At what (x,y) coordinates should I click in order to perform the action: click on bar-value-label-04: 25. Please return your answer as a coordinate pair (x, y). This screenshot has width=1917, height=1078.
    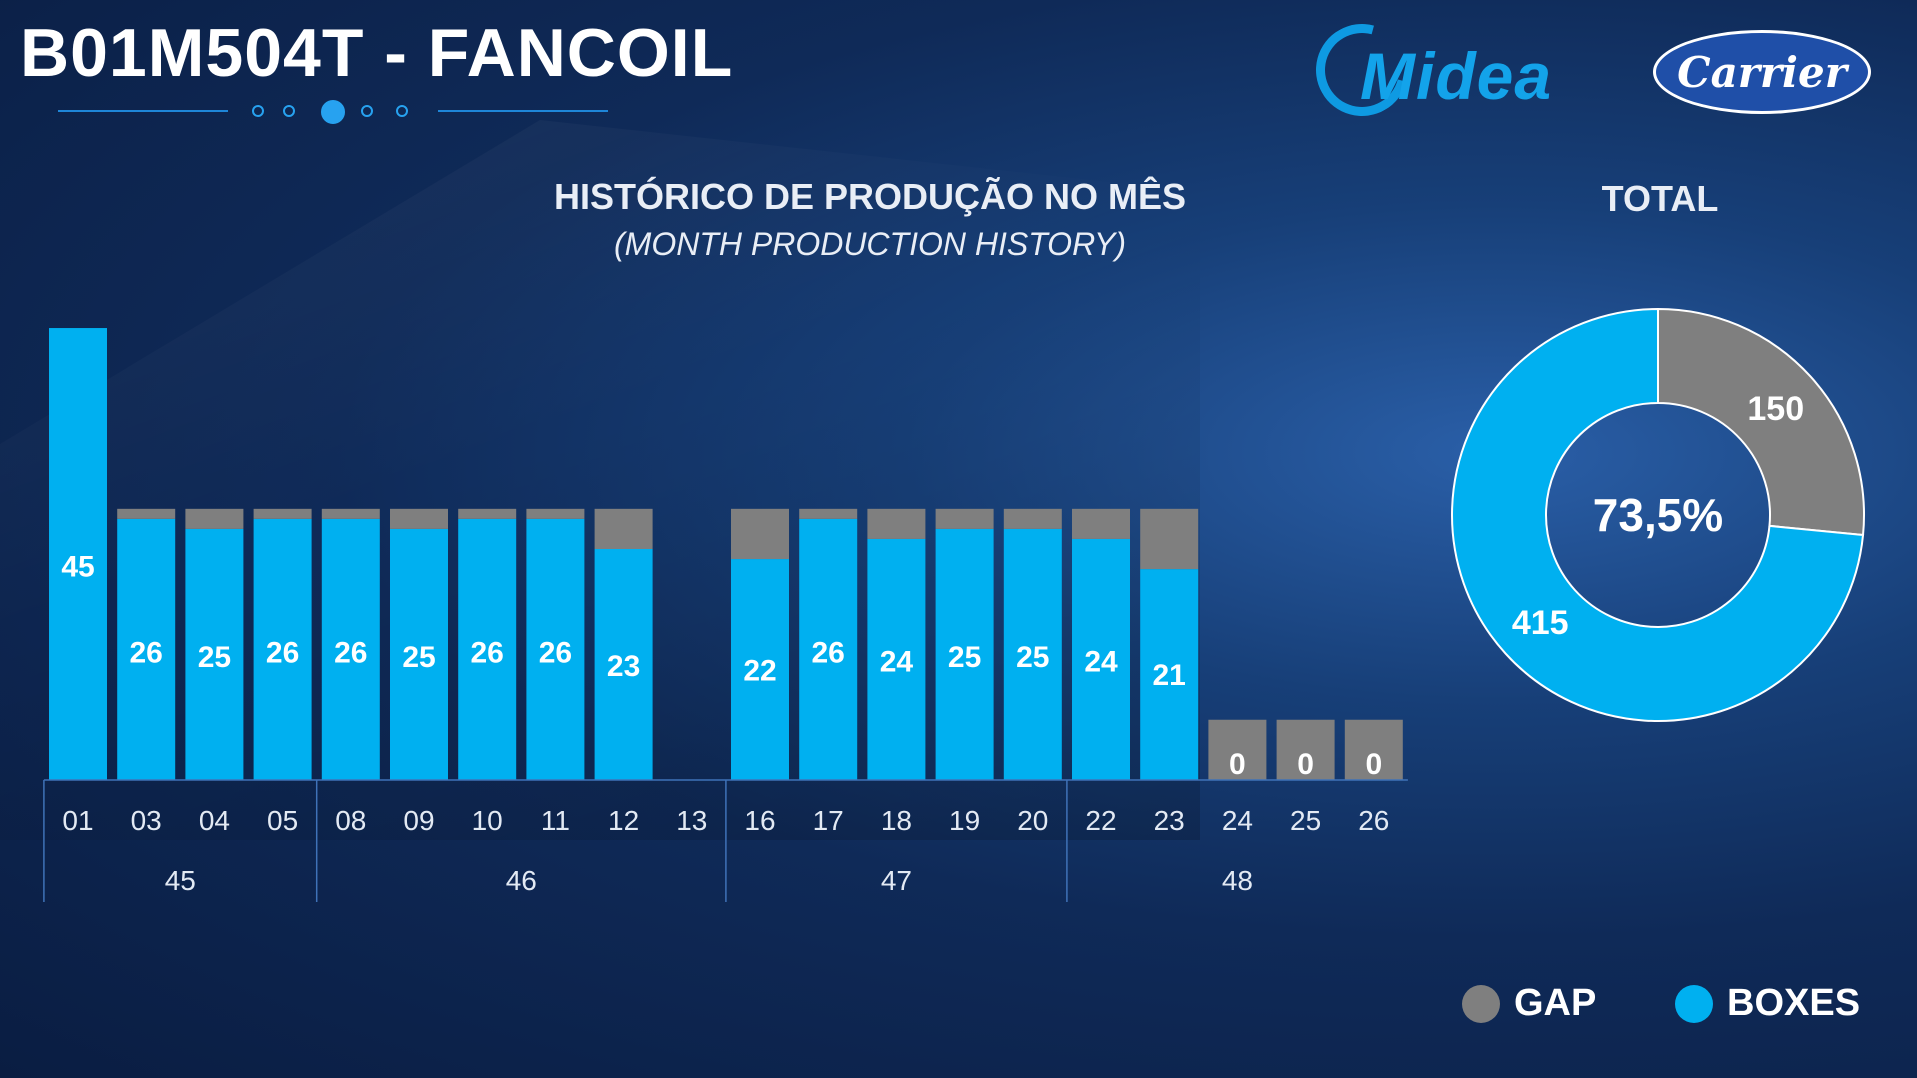
    Looking at the image, I should click on (214, 657).